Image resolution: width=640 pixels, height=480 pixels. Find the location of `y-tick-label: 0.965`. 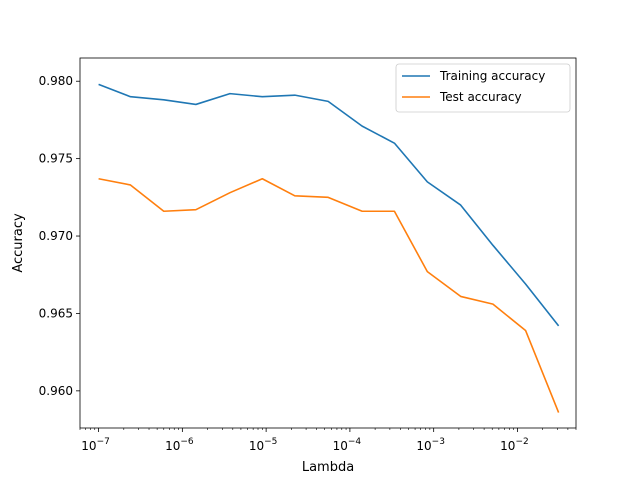

y-tick-label: 0.965 is located at coordinates (56, 313).